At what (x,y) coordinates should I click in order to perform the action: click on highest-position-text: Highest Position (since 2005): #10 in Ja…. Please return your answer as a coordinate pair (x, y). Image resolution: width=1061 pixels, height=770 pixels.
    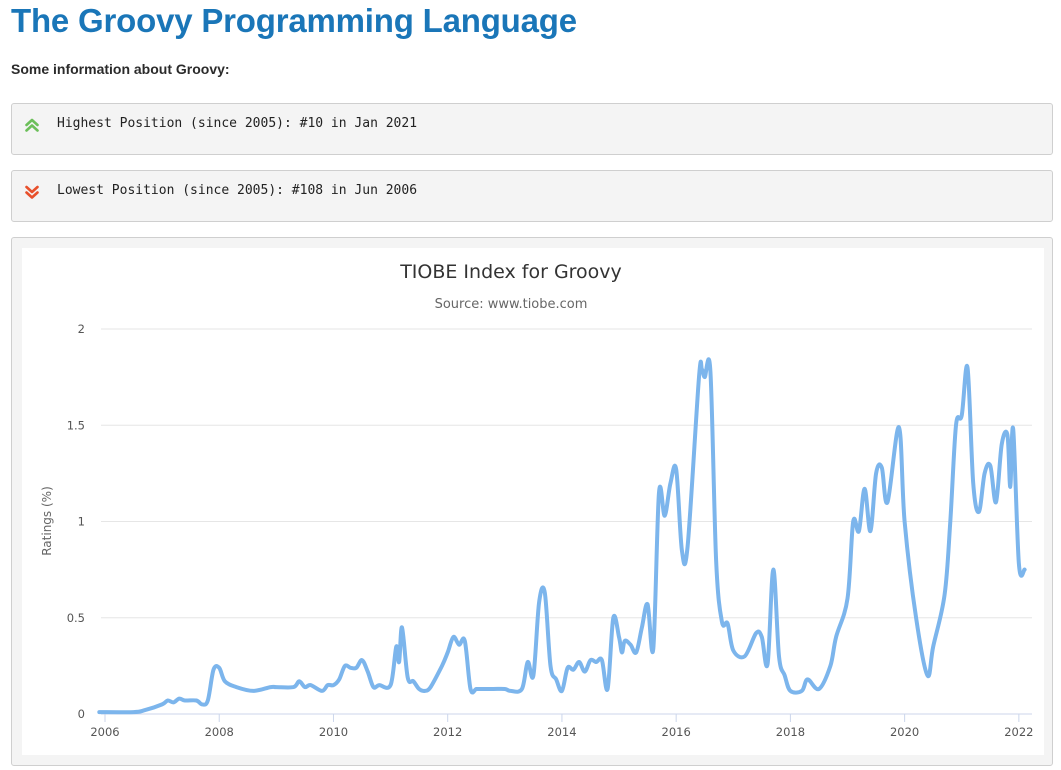
    Looking at the image, I should click on (237, 123).